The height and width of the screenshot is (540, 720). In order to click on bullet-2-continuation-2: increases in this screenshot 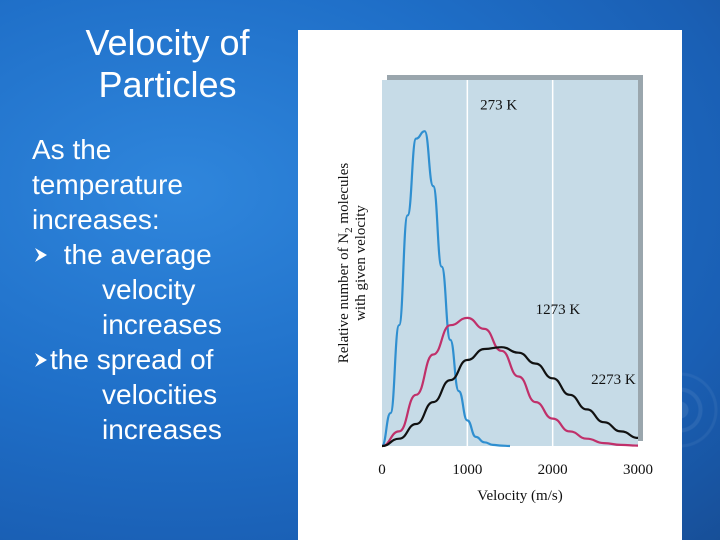, I will do `click(162, 429)`.